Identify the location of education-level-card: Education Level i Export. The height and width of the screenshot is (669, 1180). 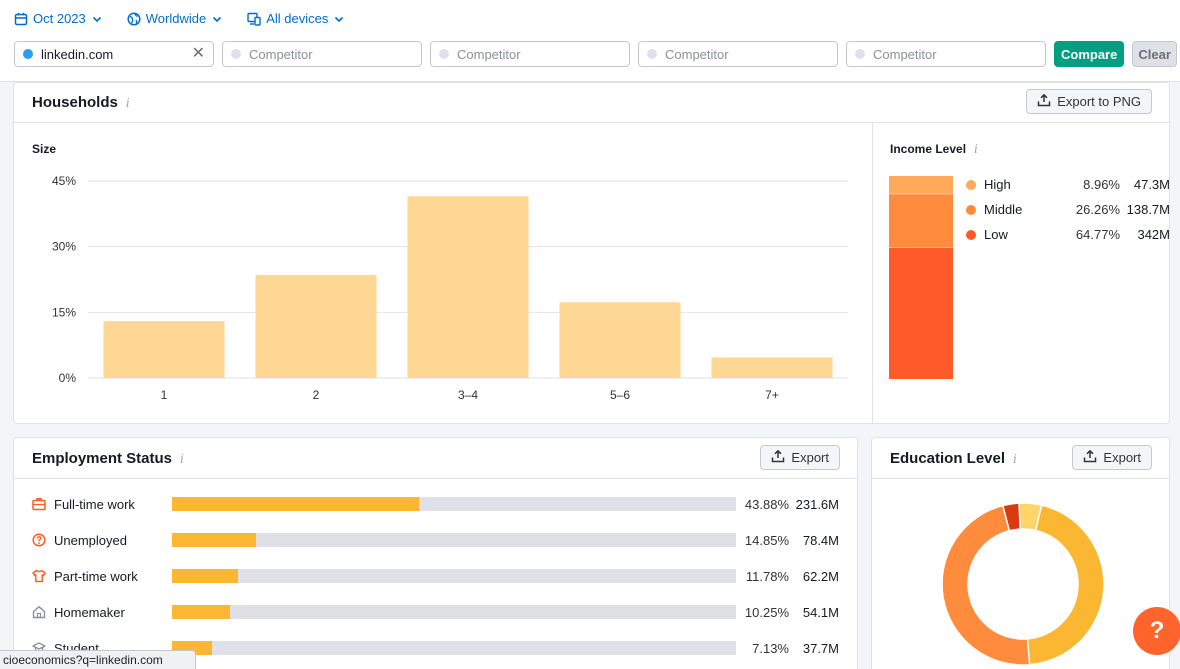
(1020, 553).